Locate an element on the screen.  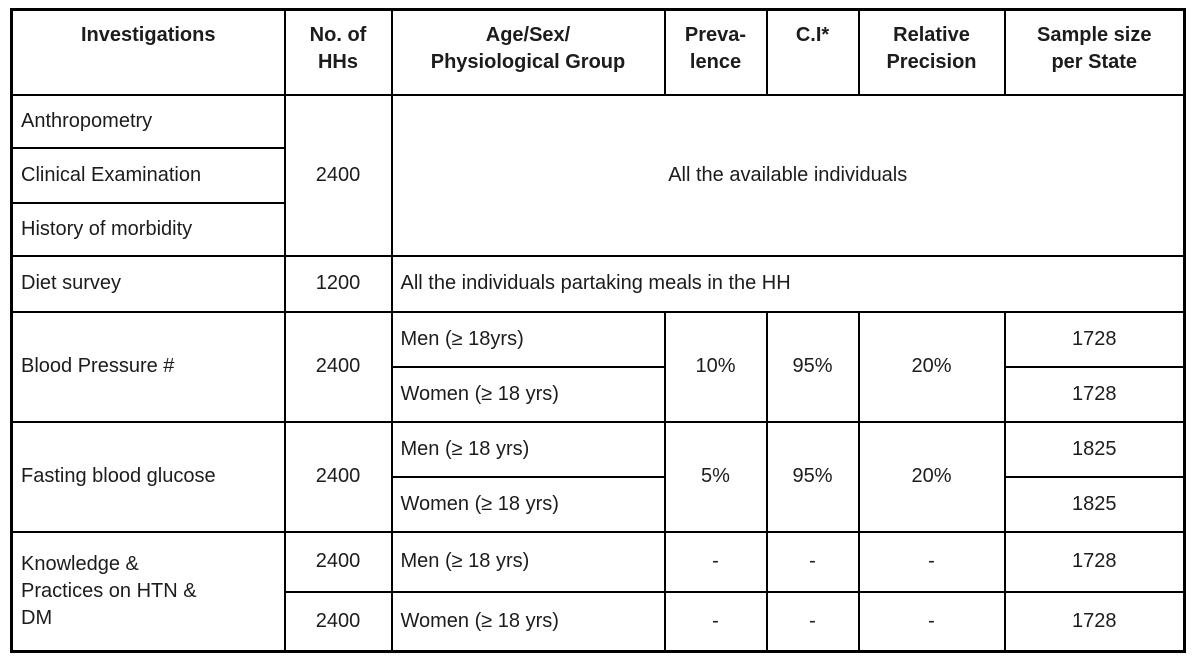
cell-hhs-knowledge-men: 2400 is located at coordinates (338, 561).